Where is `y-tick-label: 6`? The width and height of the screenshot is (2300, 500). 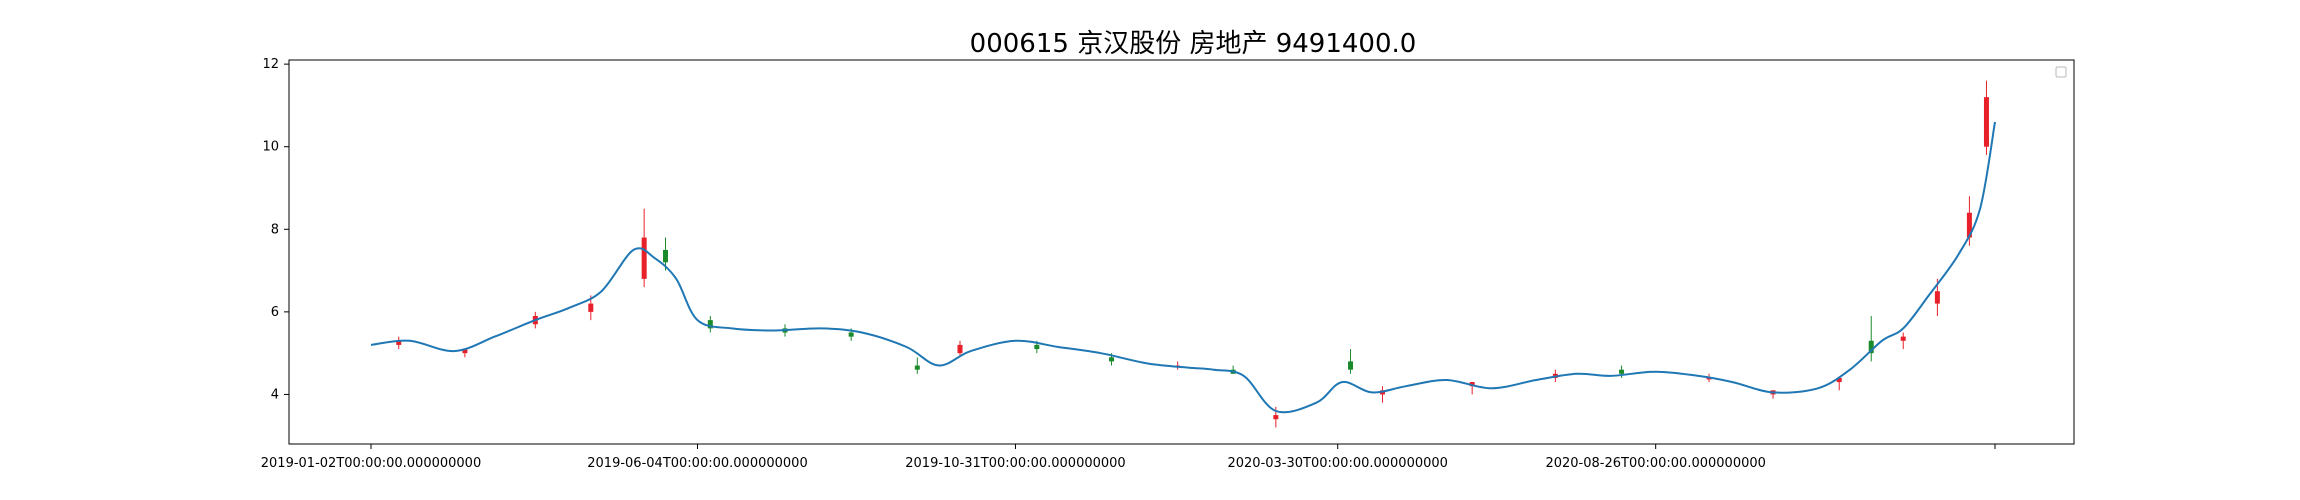
y-tick-label: 6 is located at coordinates (275, 312).